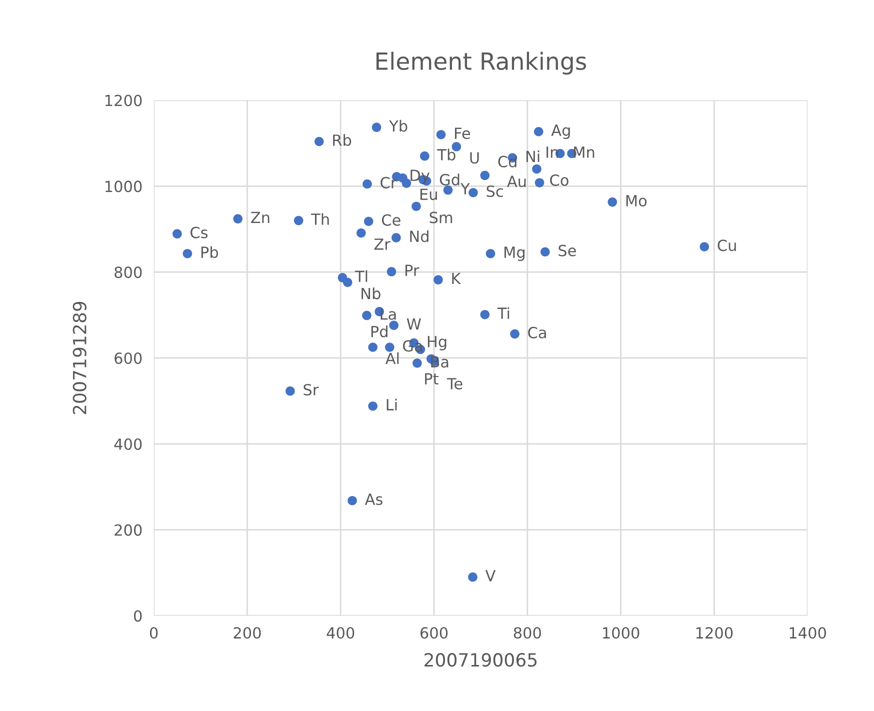  Describe the element at coordinates (128, 444) in the screenshot. I see `y-tick-label: 400` at that location.